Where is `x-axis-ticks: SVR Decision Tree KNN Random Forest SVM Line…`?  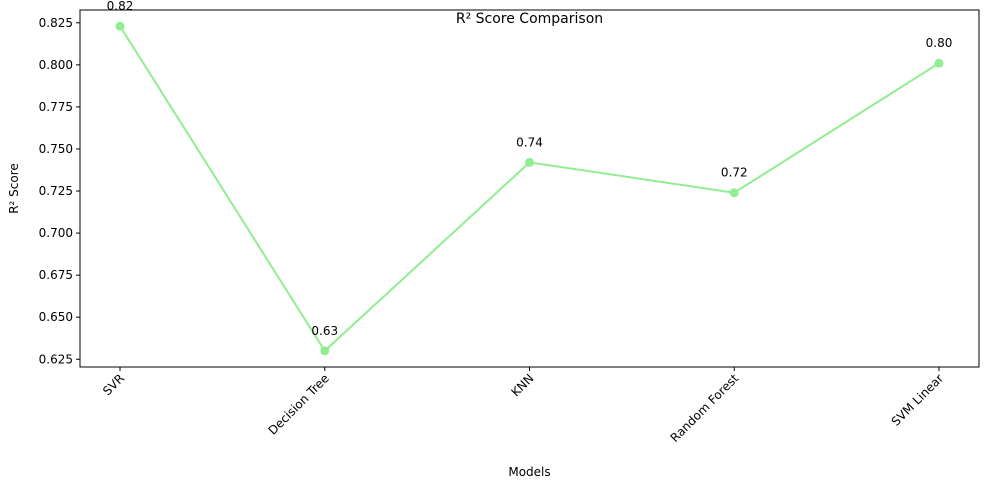 x-axis-ticks: SVR Decision Tree KNN Random Forest SVM Line… is located at coordinates (523, 406).